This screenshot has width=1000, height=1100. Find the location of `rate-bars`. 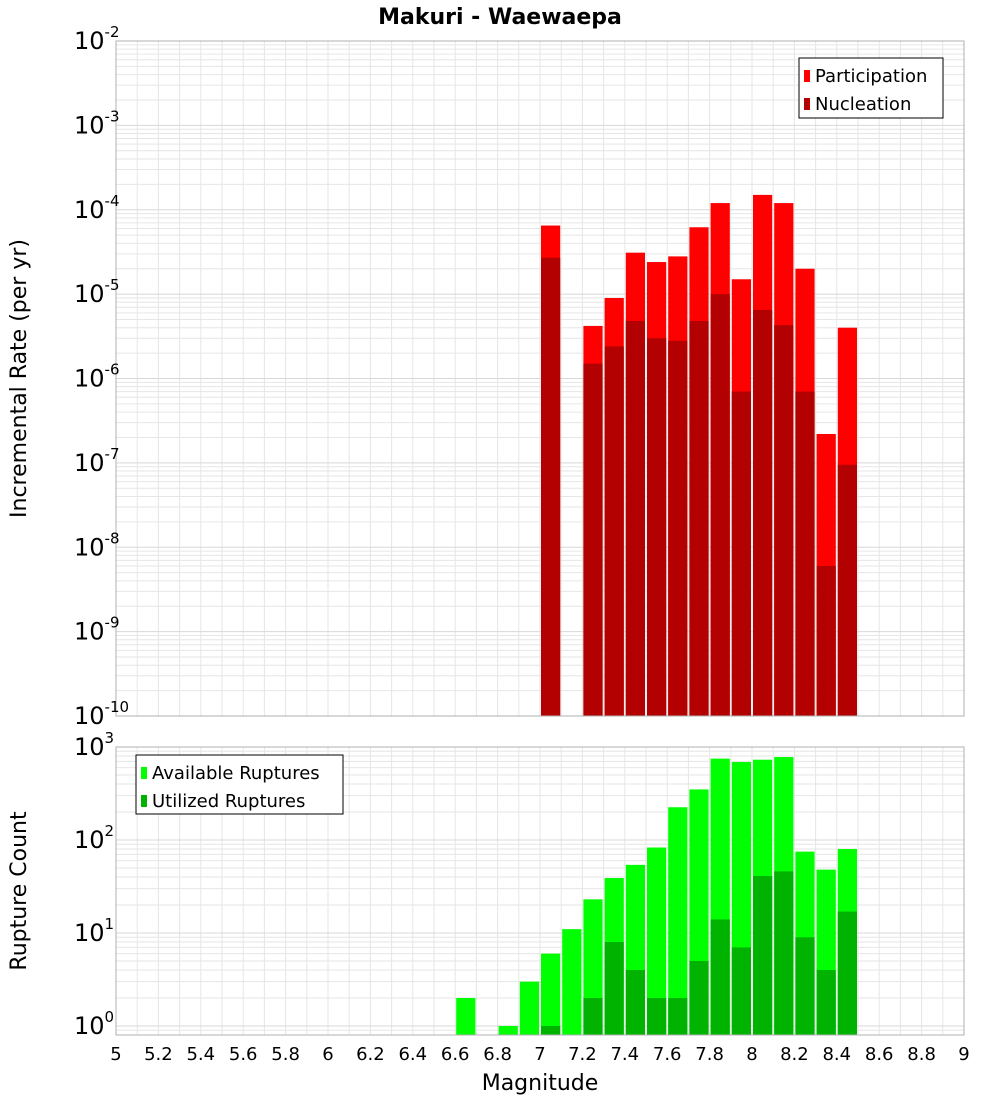

rate-bars is located at coordinates (699, 455).